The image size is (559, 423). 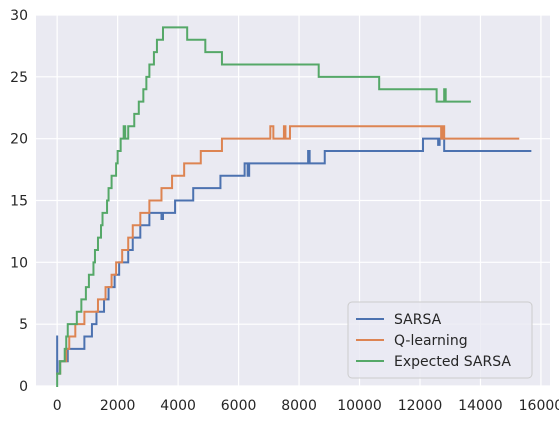 I want to click on y-tick-labels: 0 5 10 15 20 25 30, so click(x=19, y=201).